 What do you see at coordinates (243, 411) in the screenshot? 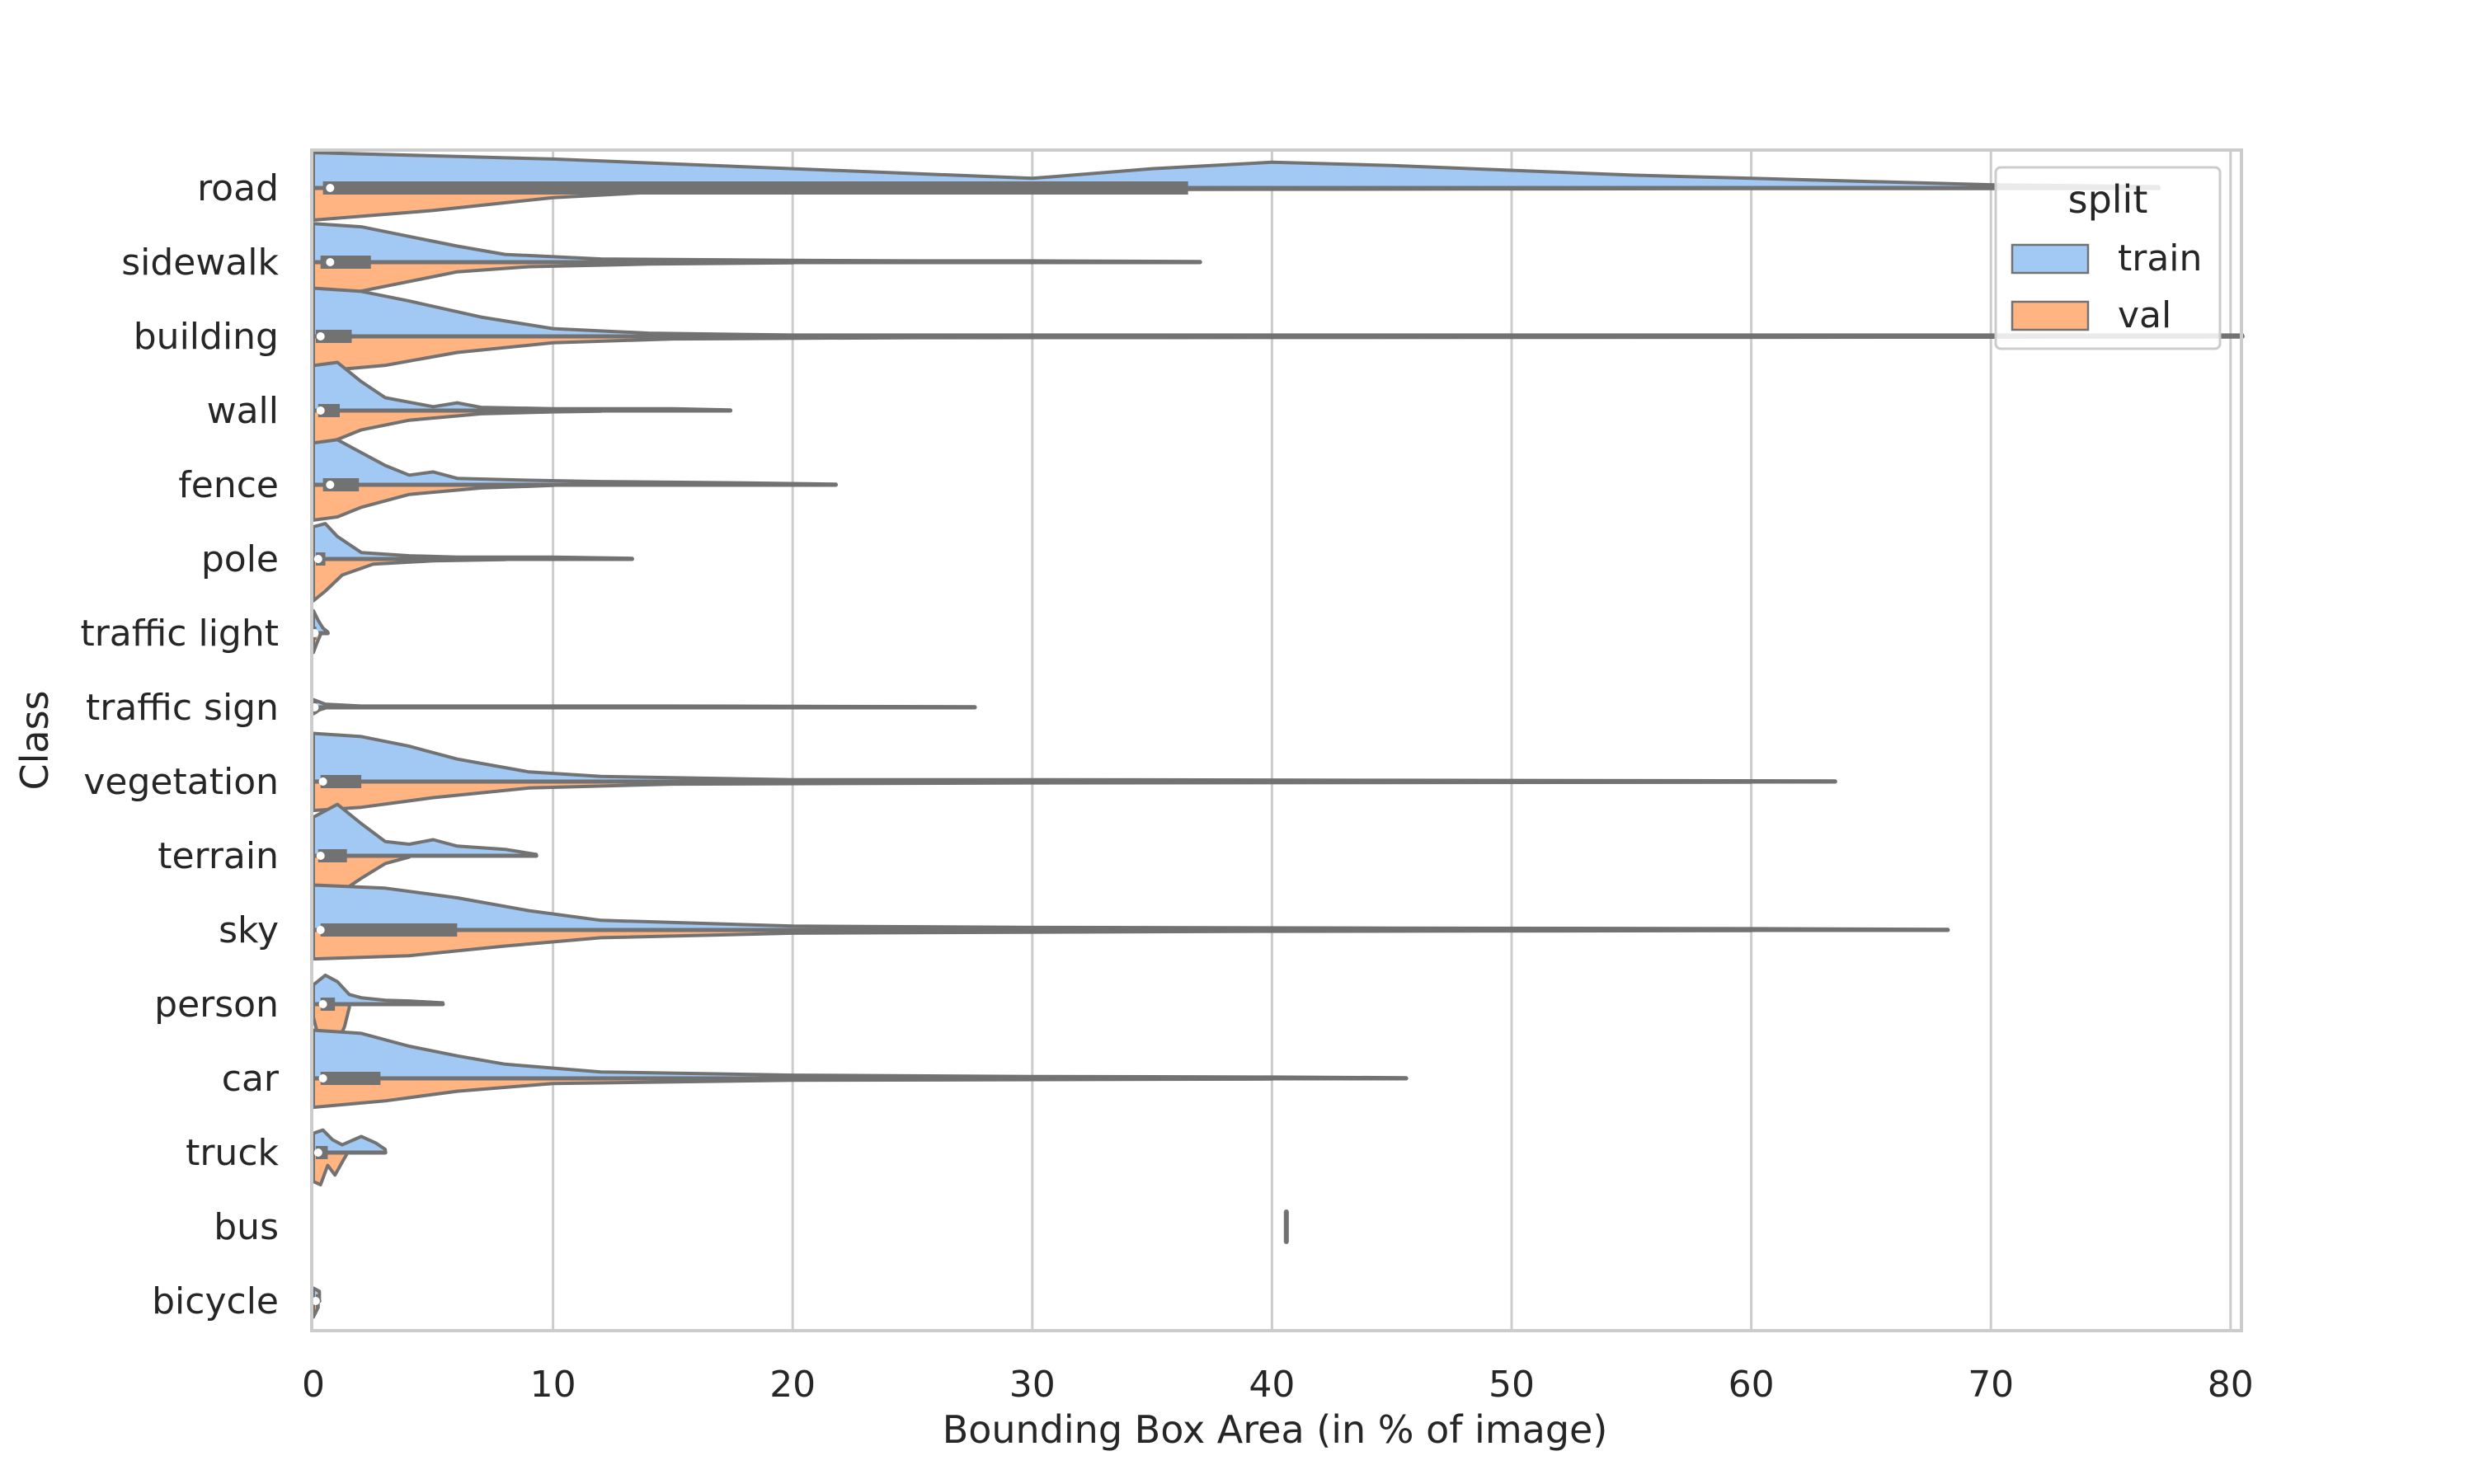
I see `y-tick-label-wall: wall` at bounding box center [243, 411].